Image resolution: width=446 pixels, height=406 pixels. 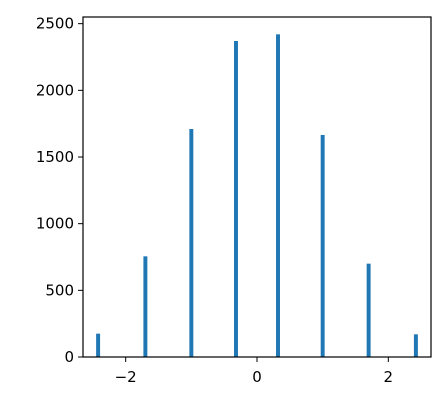 What do you see at coordinates (59, 290) in the screenshot?
I see `y-tick-label: 500` at bounding box center [59, 290].